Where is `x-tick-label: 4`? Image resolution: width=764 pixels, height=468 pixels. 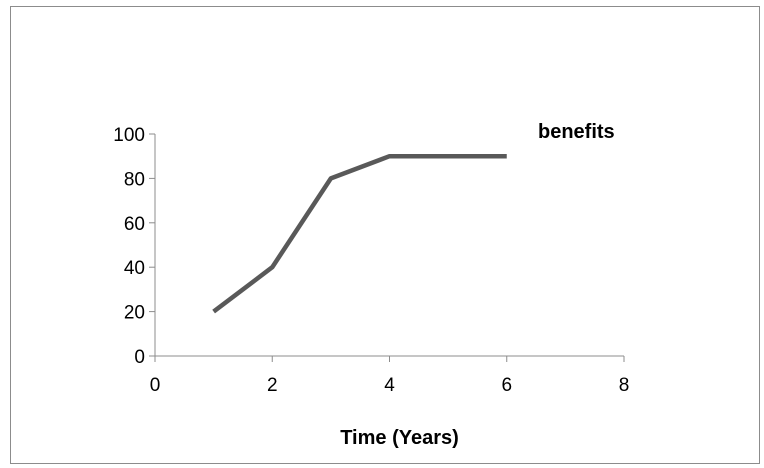 x-tick-label: 4 is located at coordinates (389, 385).